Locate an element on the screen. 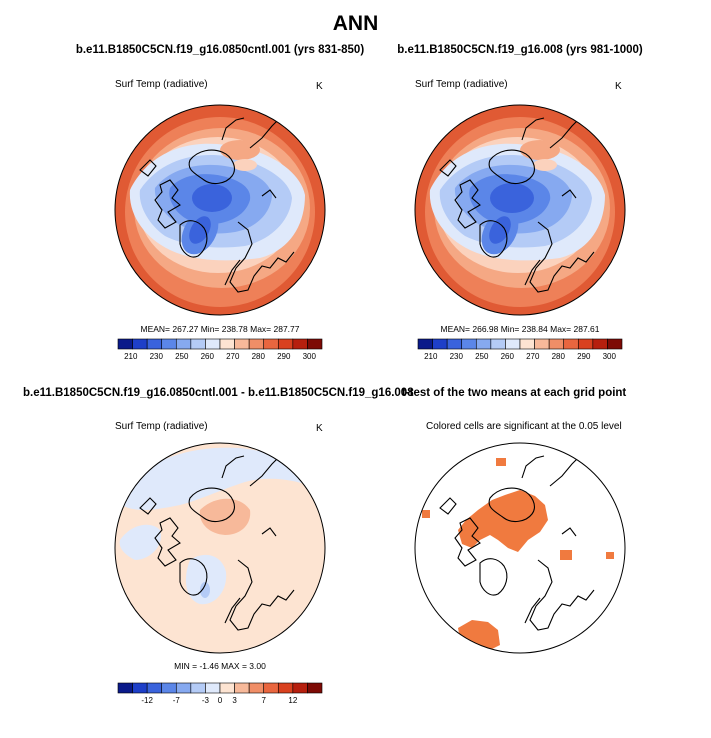 The height and width of the screenshot is (738, 711). panel2-colorbar-tick-label: 230 is located at coordinates (457, 356).